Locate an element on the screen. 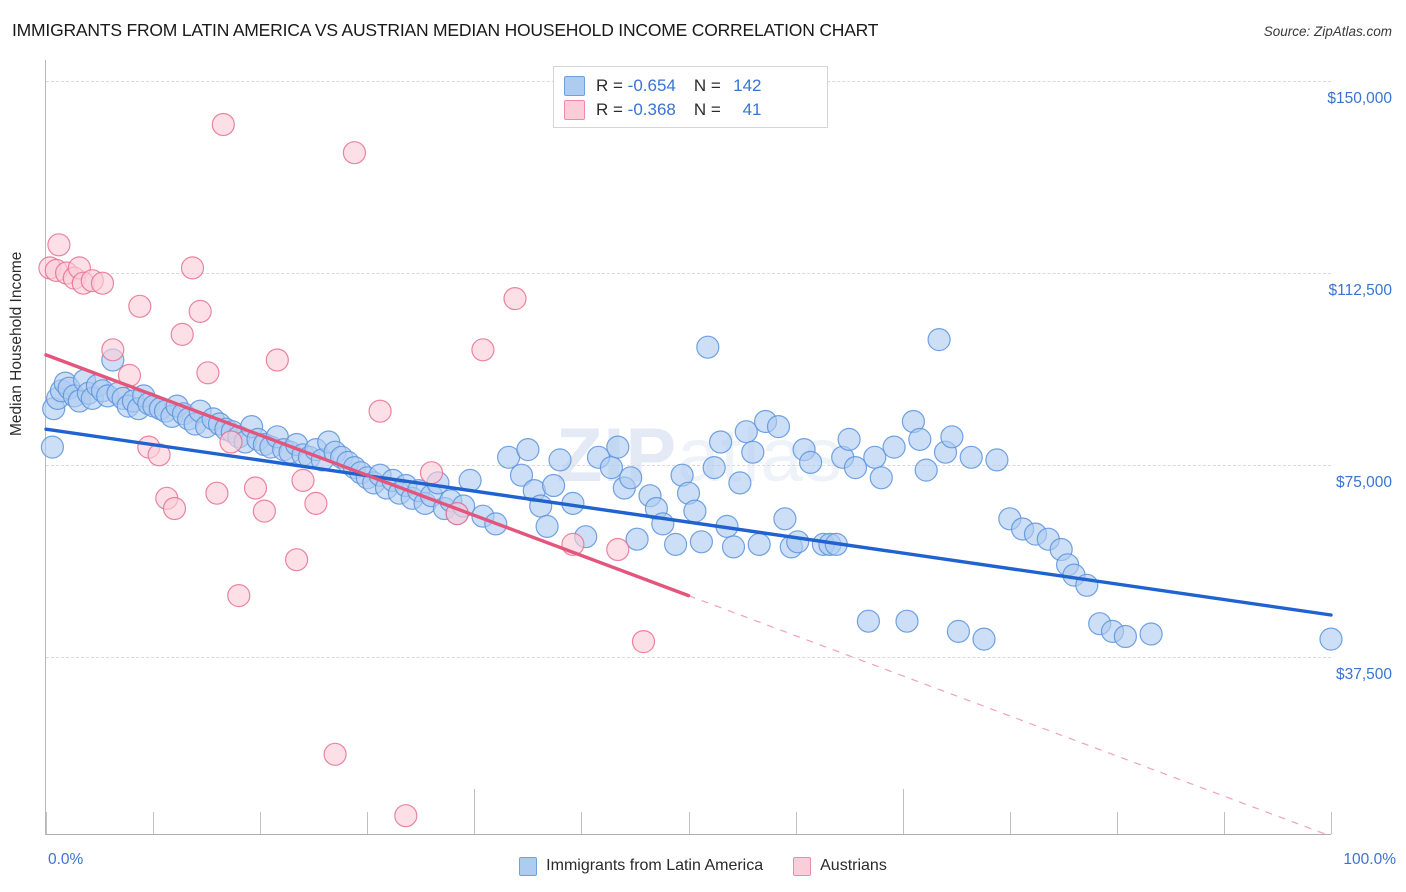  y-axis-title-wrap: Median Household Income is located at coordinates (23, 420).